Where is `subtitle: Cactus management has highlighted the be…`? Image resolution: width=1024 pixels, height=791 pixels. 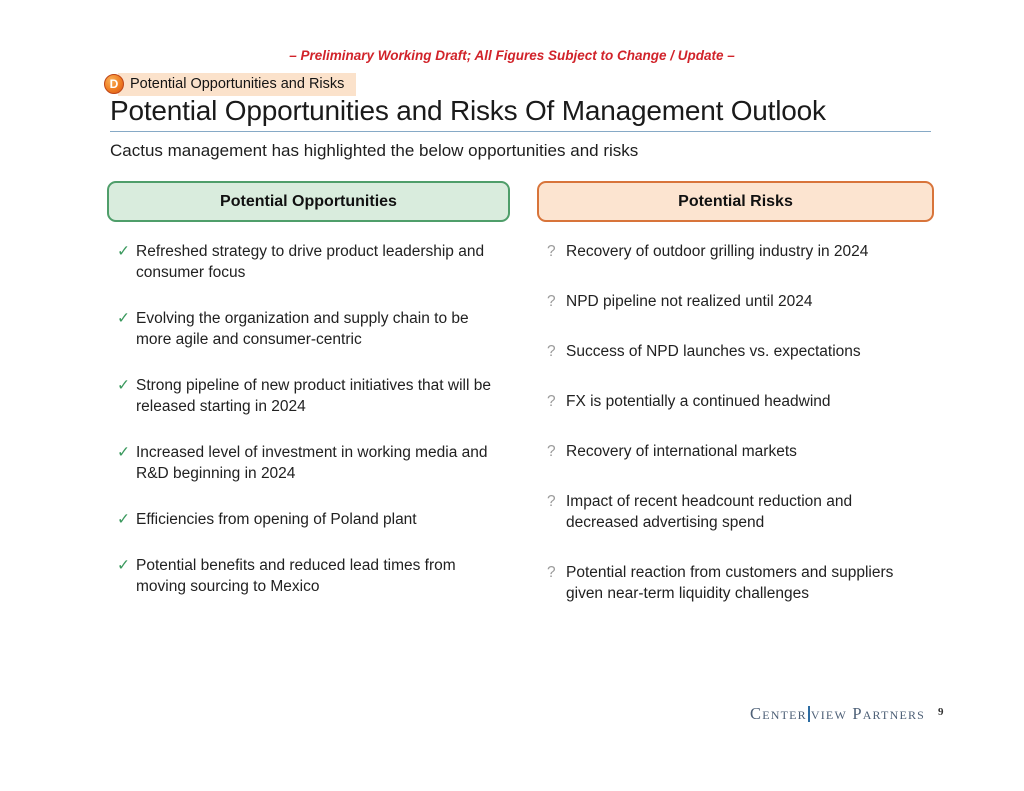 subtitle: Cactus management has highlighted the be… is located at coordinates (374, 150).